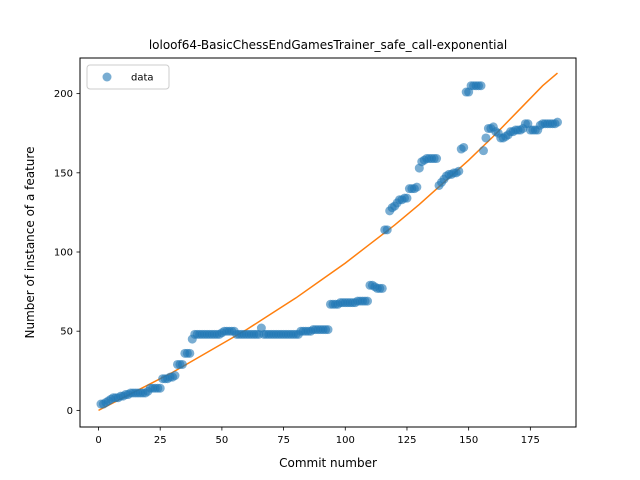 Image resolution: width=640 pixels, height=480 pixels. Describe the element at coordinates (406, 440) in the screenshot. I see `x-tick-label: 125` at that location.